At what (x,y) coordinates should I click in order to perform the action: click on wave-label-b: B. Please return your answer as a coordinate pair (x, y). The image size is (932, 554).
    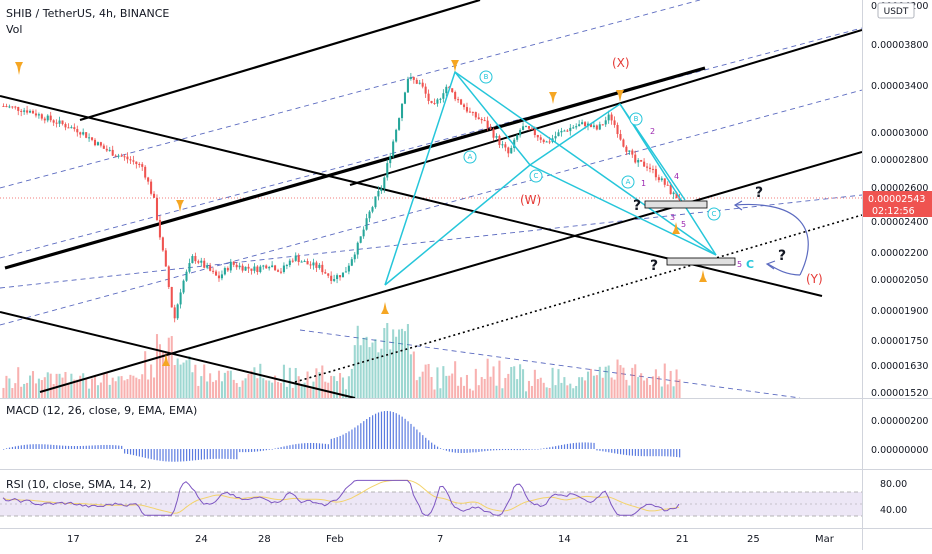
    Looking at the image, I should click on (486, 77).